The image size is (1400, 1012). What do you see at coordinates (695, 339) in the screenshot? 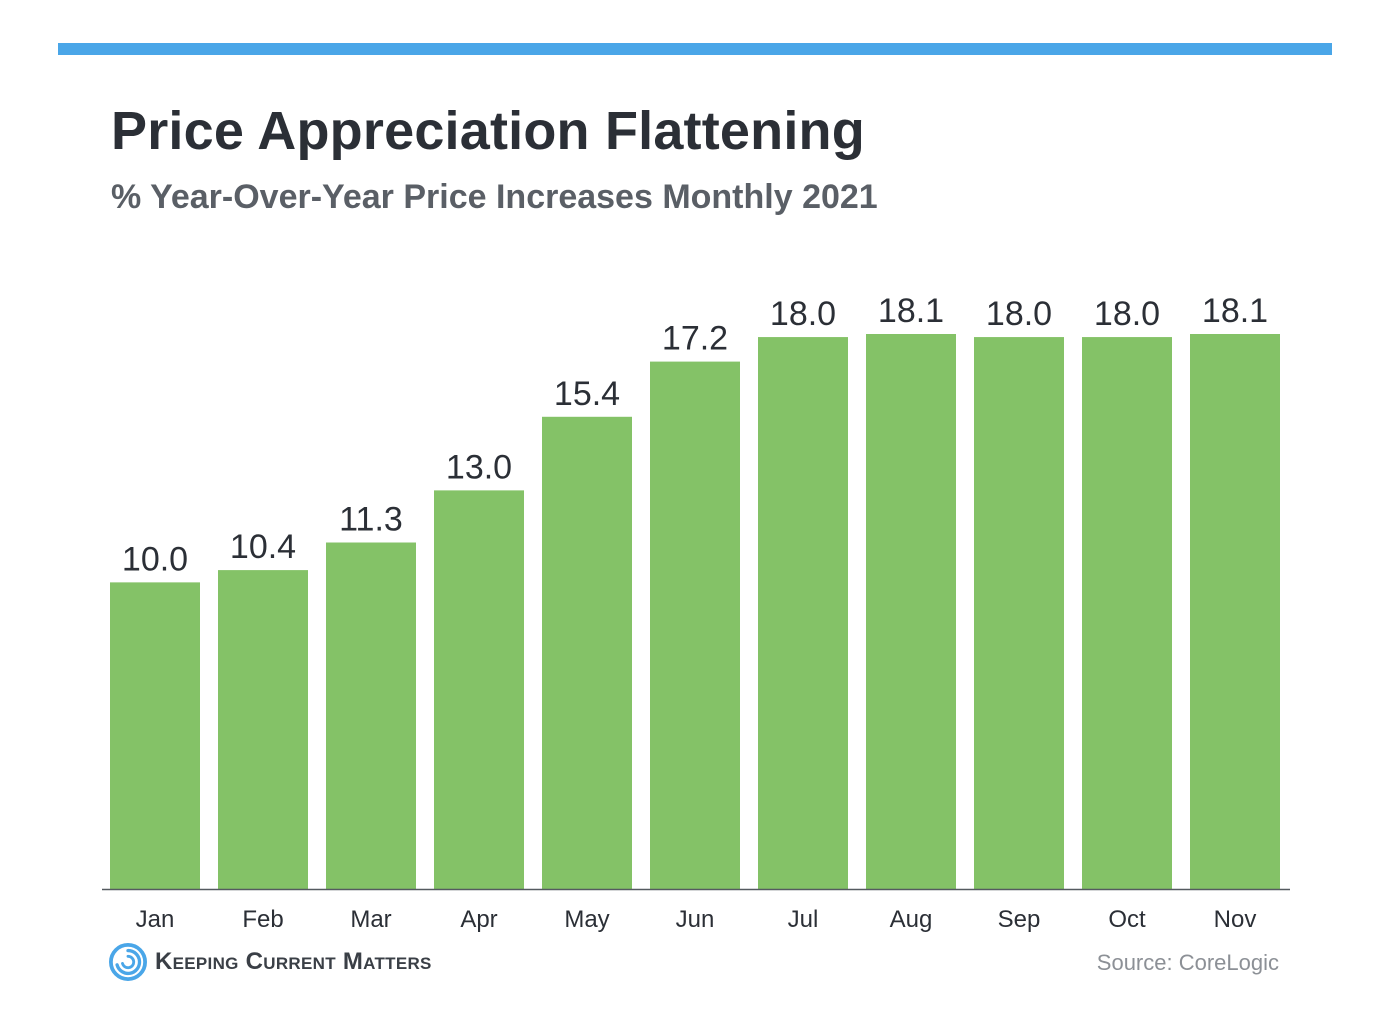
I see `data-label-jun: 17.2` at bounding box center [695, 339].